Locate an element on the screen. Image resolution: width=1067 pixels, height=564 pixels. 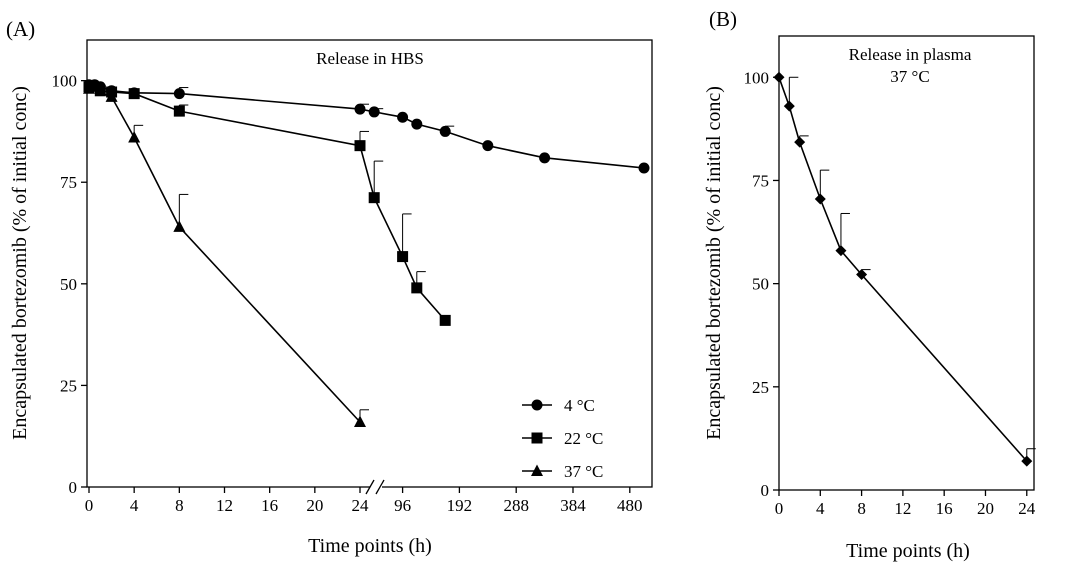
panel-a-y-tick-label: 0 is located at coordinates (73, 487).